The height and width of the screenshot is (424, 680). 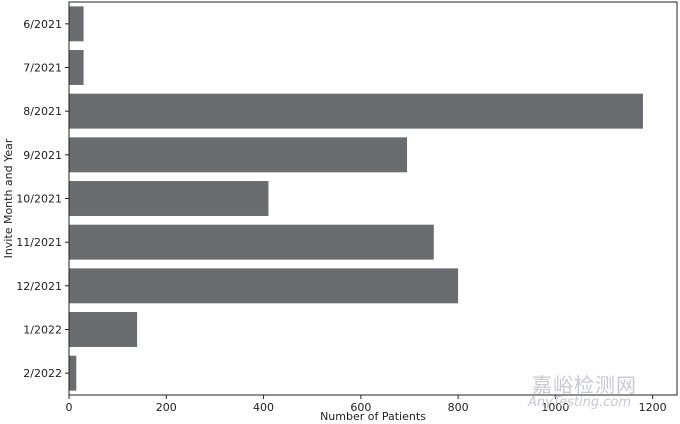 What do you see at coordinates (263, 407) in the screenshot?
I see `x-tick-label: 400` at bounding box center [263, 407].